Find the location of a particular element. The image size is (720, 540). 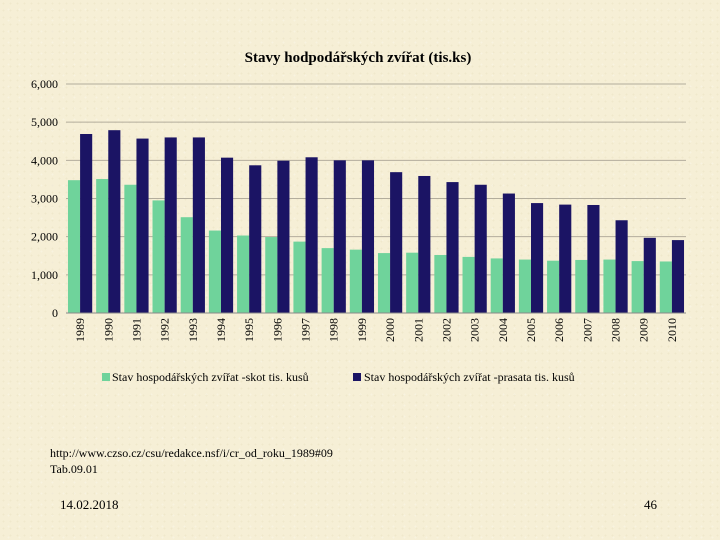

legend-swatch-prasata is located at coordinates (357, 377).